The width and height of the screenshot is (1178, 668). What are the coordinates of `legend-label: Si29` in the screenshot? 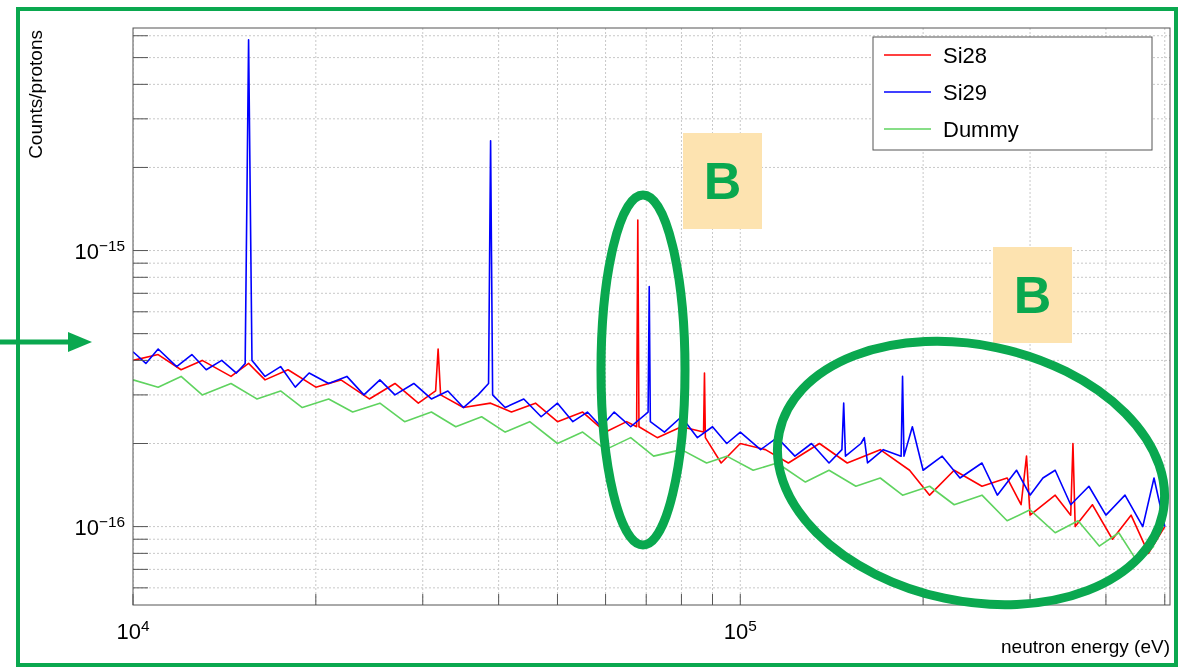 It's located at (965, 92).